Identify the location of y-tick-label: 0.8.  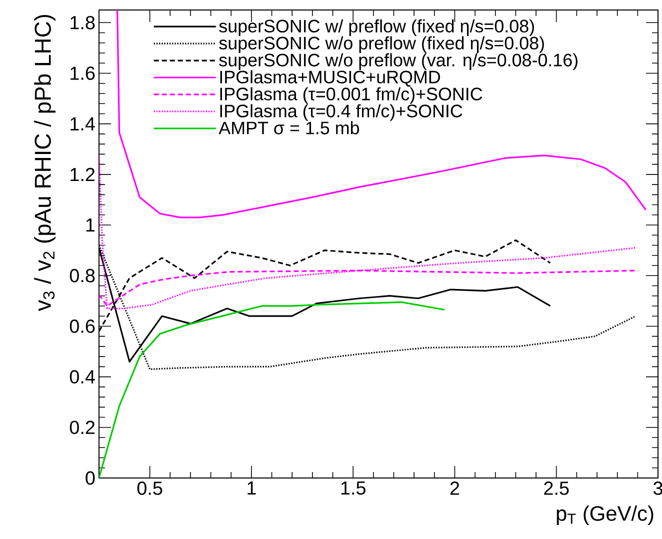
(82, 275).